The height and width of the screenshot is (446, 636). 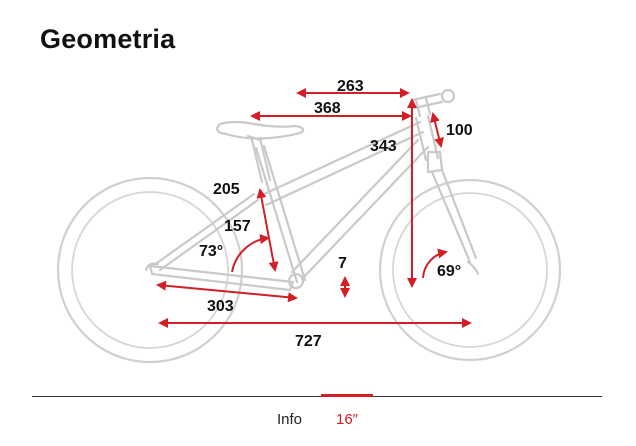 What do you see at coordinates (150, 270) in the screenshot?
I see `rear-wheel` at bounding box center [150, 270].